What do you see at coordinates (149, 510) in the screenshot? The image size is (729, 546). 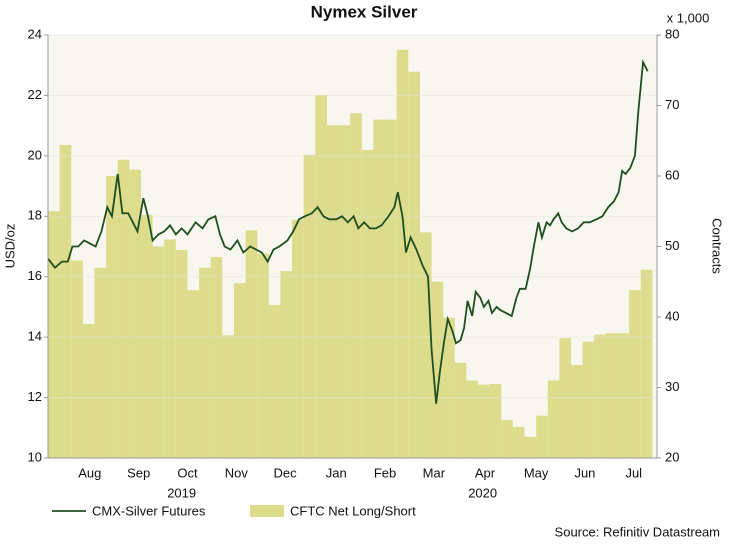 I see `legend-label: CMX-Silver Futures` at bounding box center [149, 510].